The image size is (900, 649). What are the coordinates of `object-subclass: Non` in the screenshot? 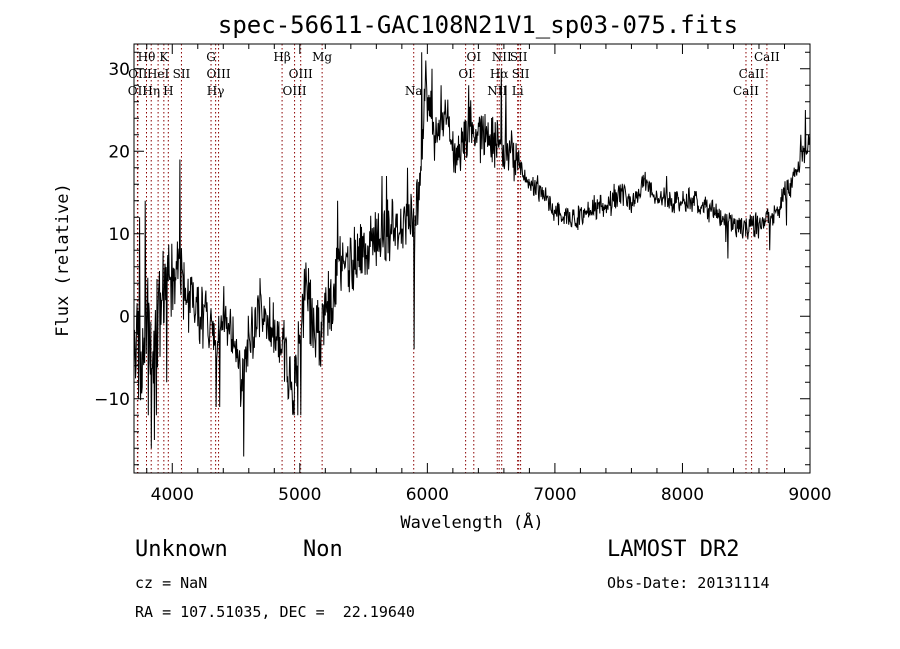 It's located at (323, 549).